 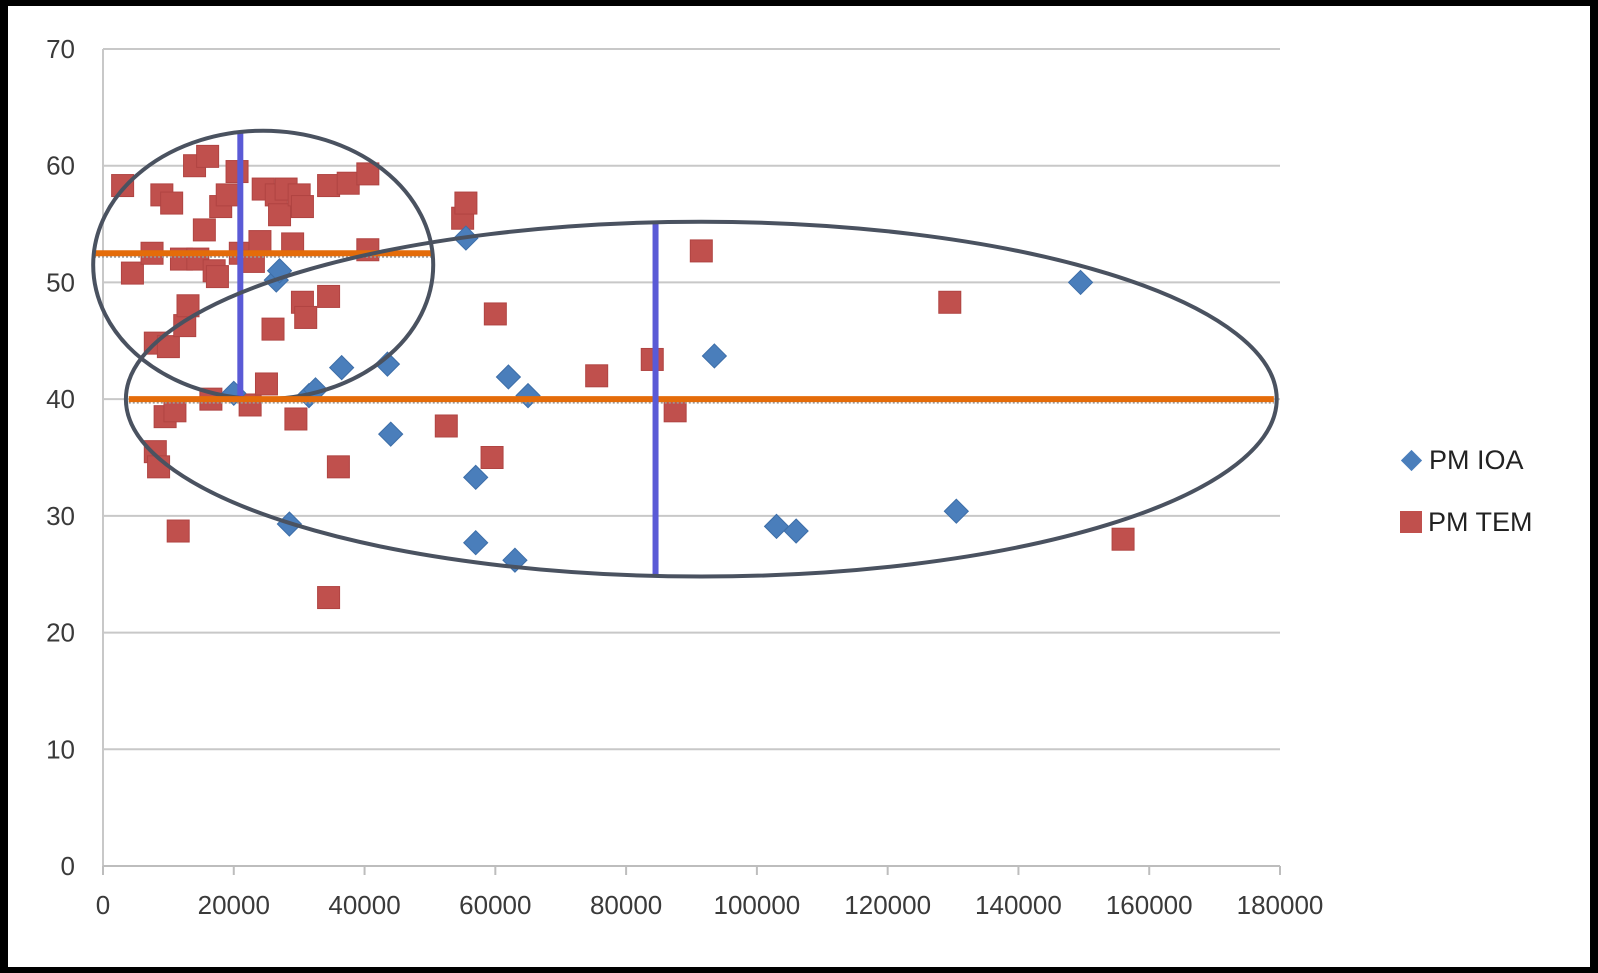 I want to click on y-tick-label: 0, so click(x=68, y=866).